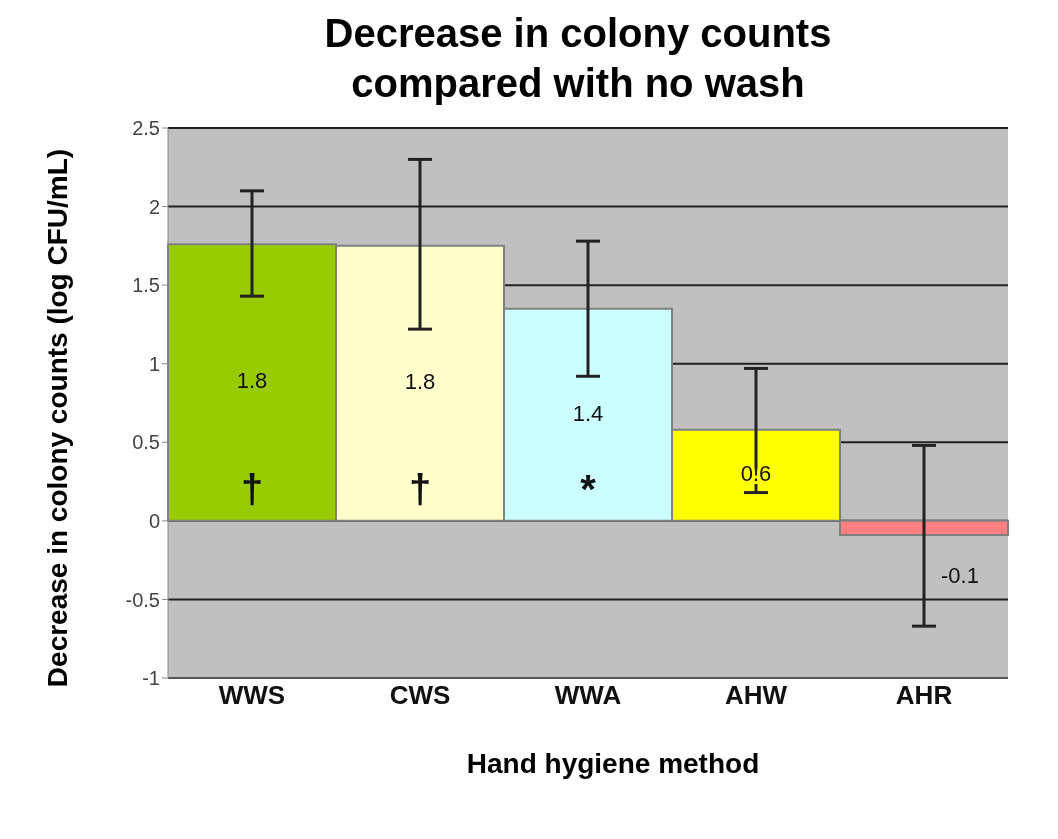 The image size is (1058, 839). I want to click on y-tick-label: -1, so click(151, 678).